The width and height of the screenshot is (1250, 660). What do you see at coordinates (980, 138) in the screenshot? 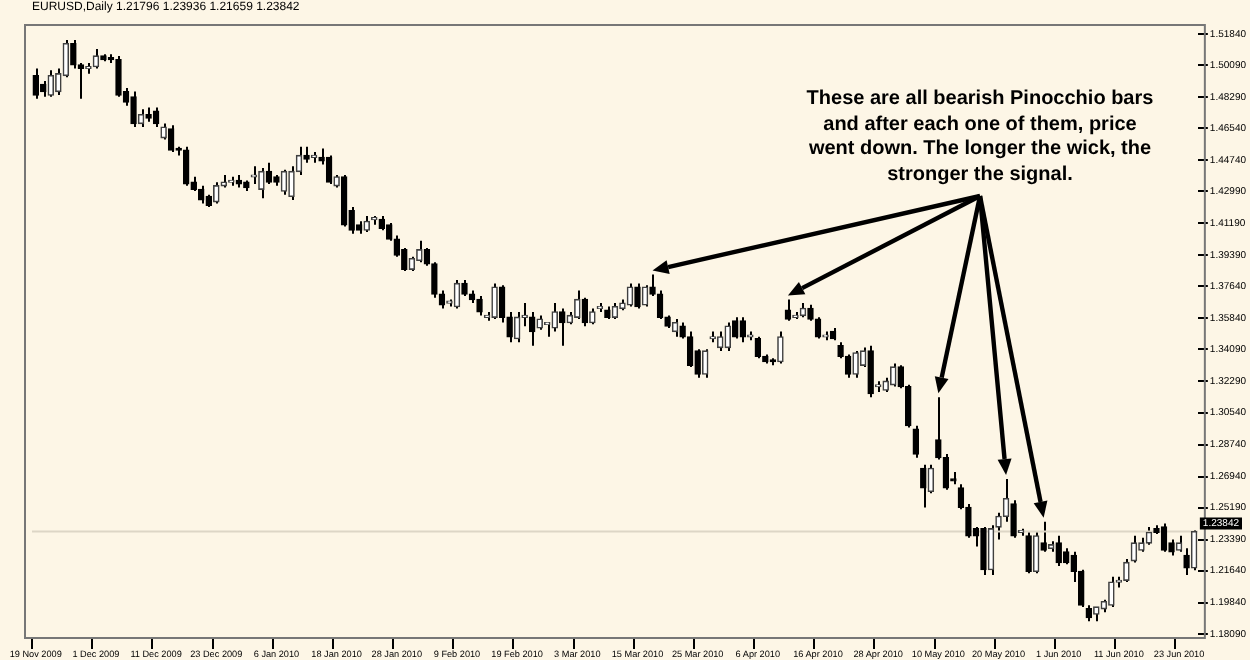
I see `annotation: These are all bearish Pinocchio bars and after each one of them, price went down. The longer the wick, the stronger the signal.` at bounding box center [980, 138].